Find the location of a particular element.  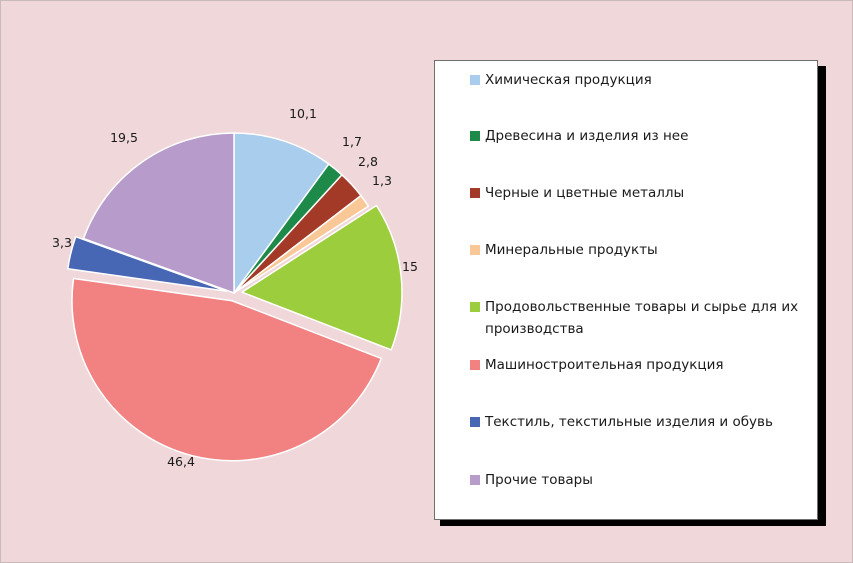

legend-item: Машиностроительная продукция is located at coordinates (635, 365).